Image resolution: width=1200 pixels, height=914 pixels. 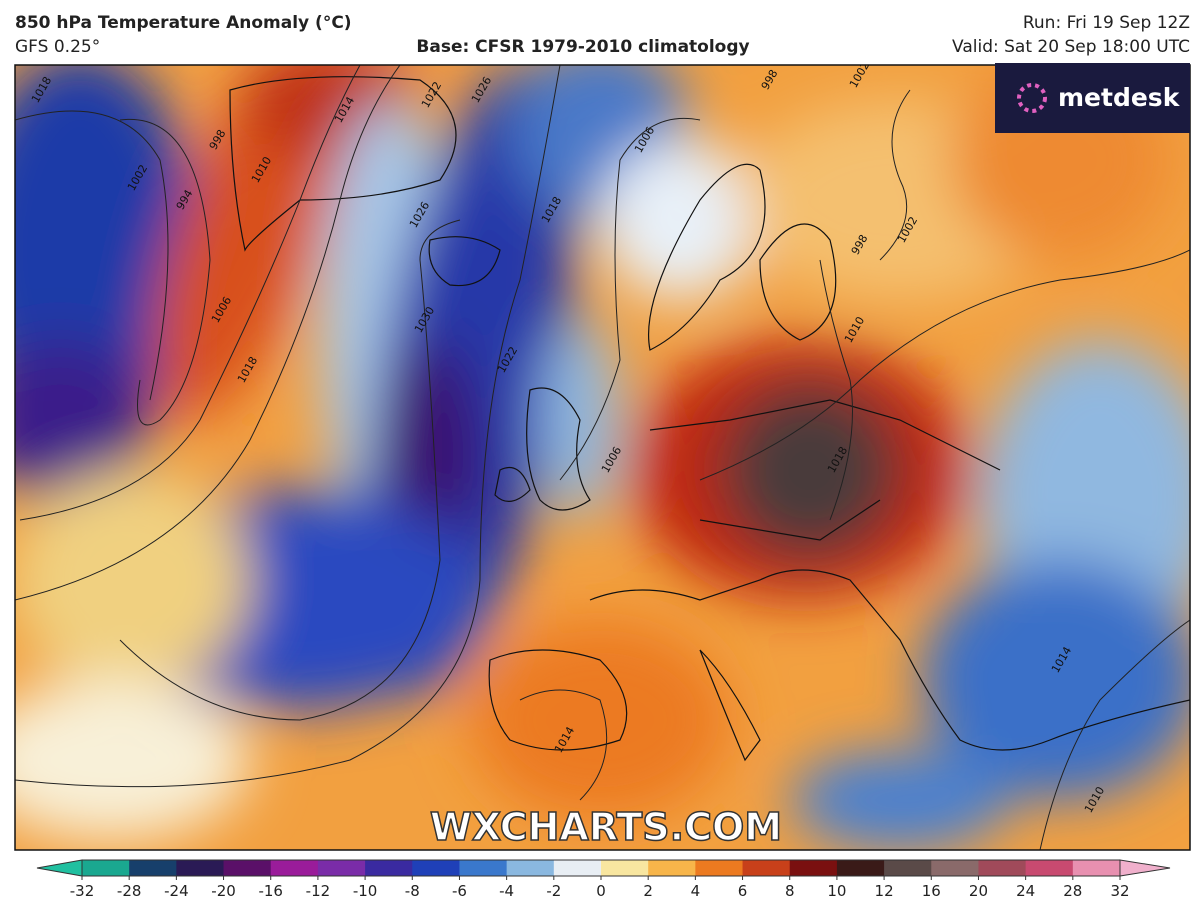 I want to click on colorbar-label: -24, so click(x=176, y=891).